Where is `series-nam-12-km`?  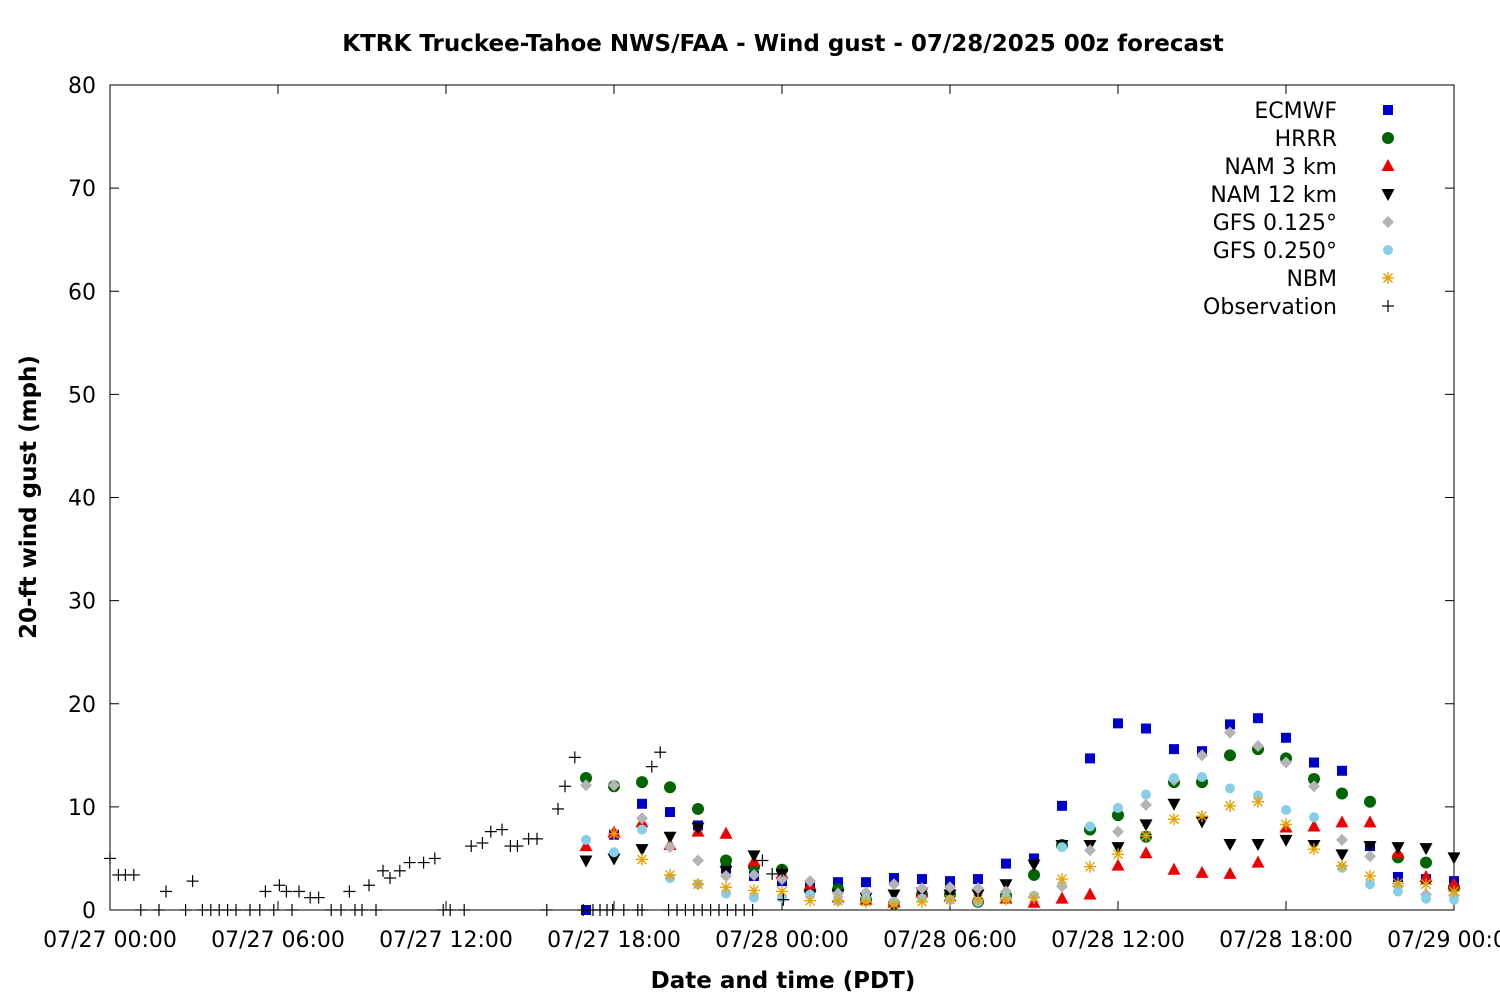 series-nam-12-km is located at coordinates (1020, 851).